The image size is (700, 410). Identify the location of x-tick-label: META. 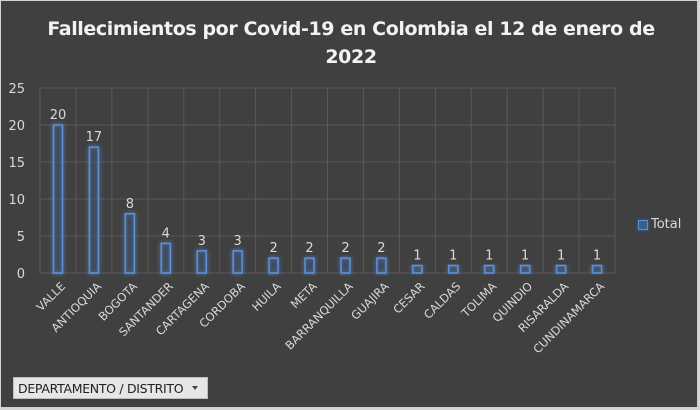
(304, 295).